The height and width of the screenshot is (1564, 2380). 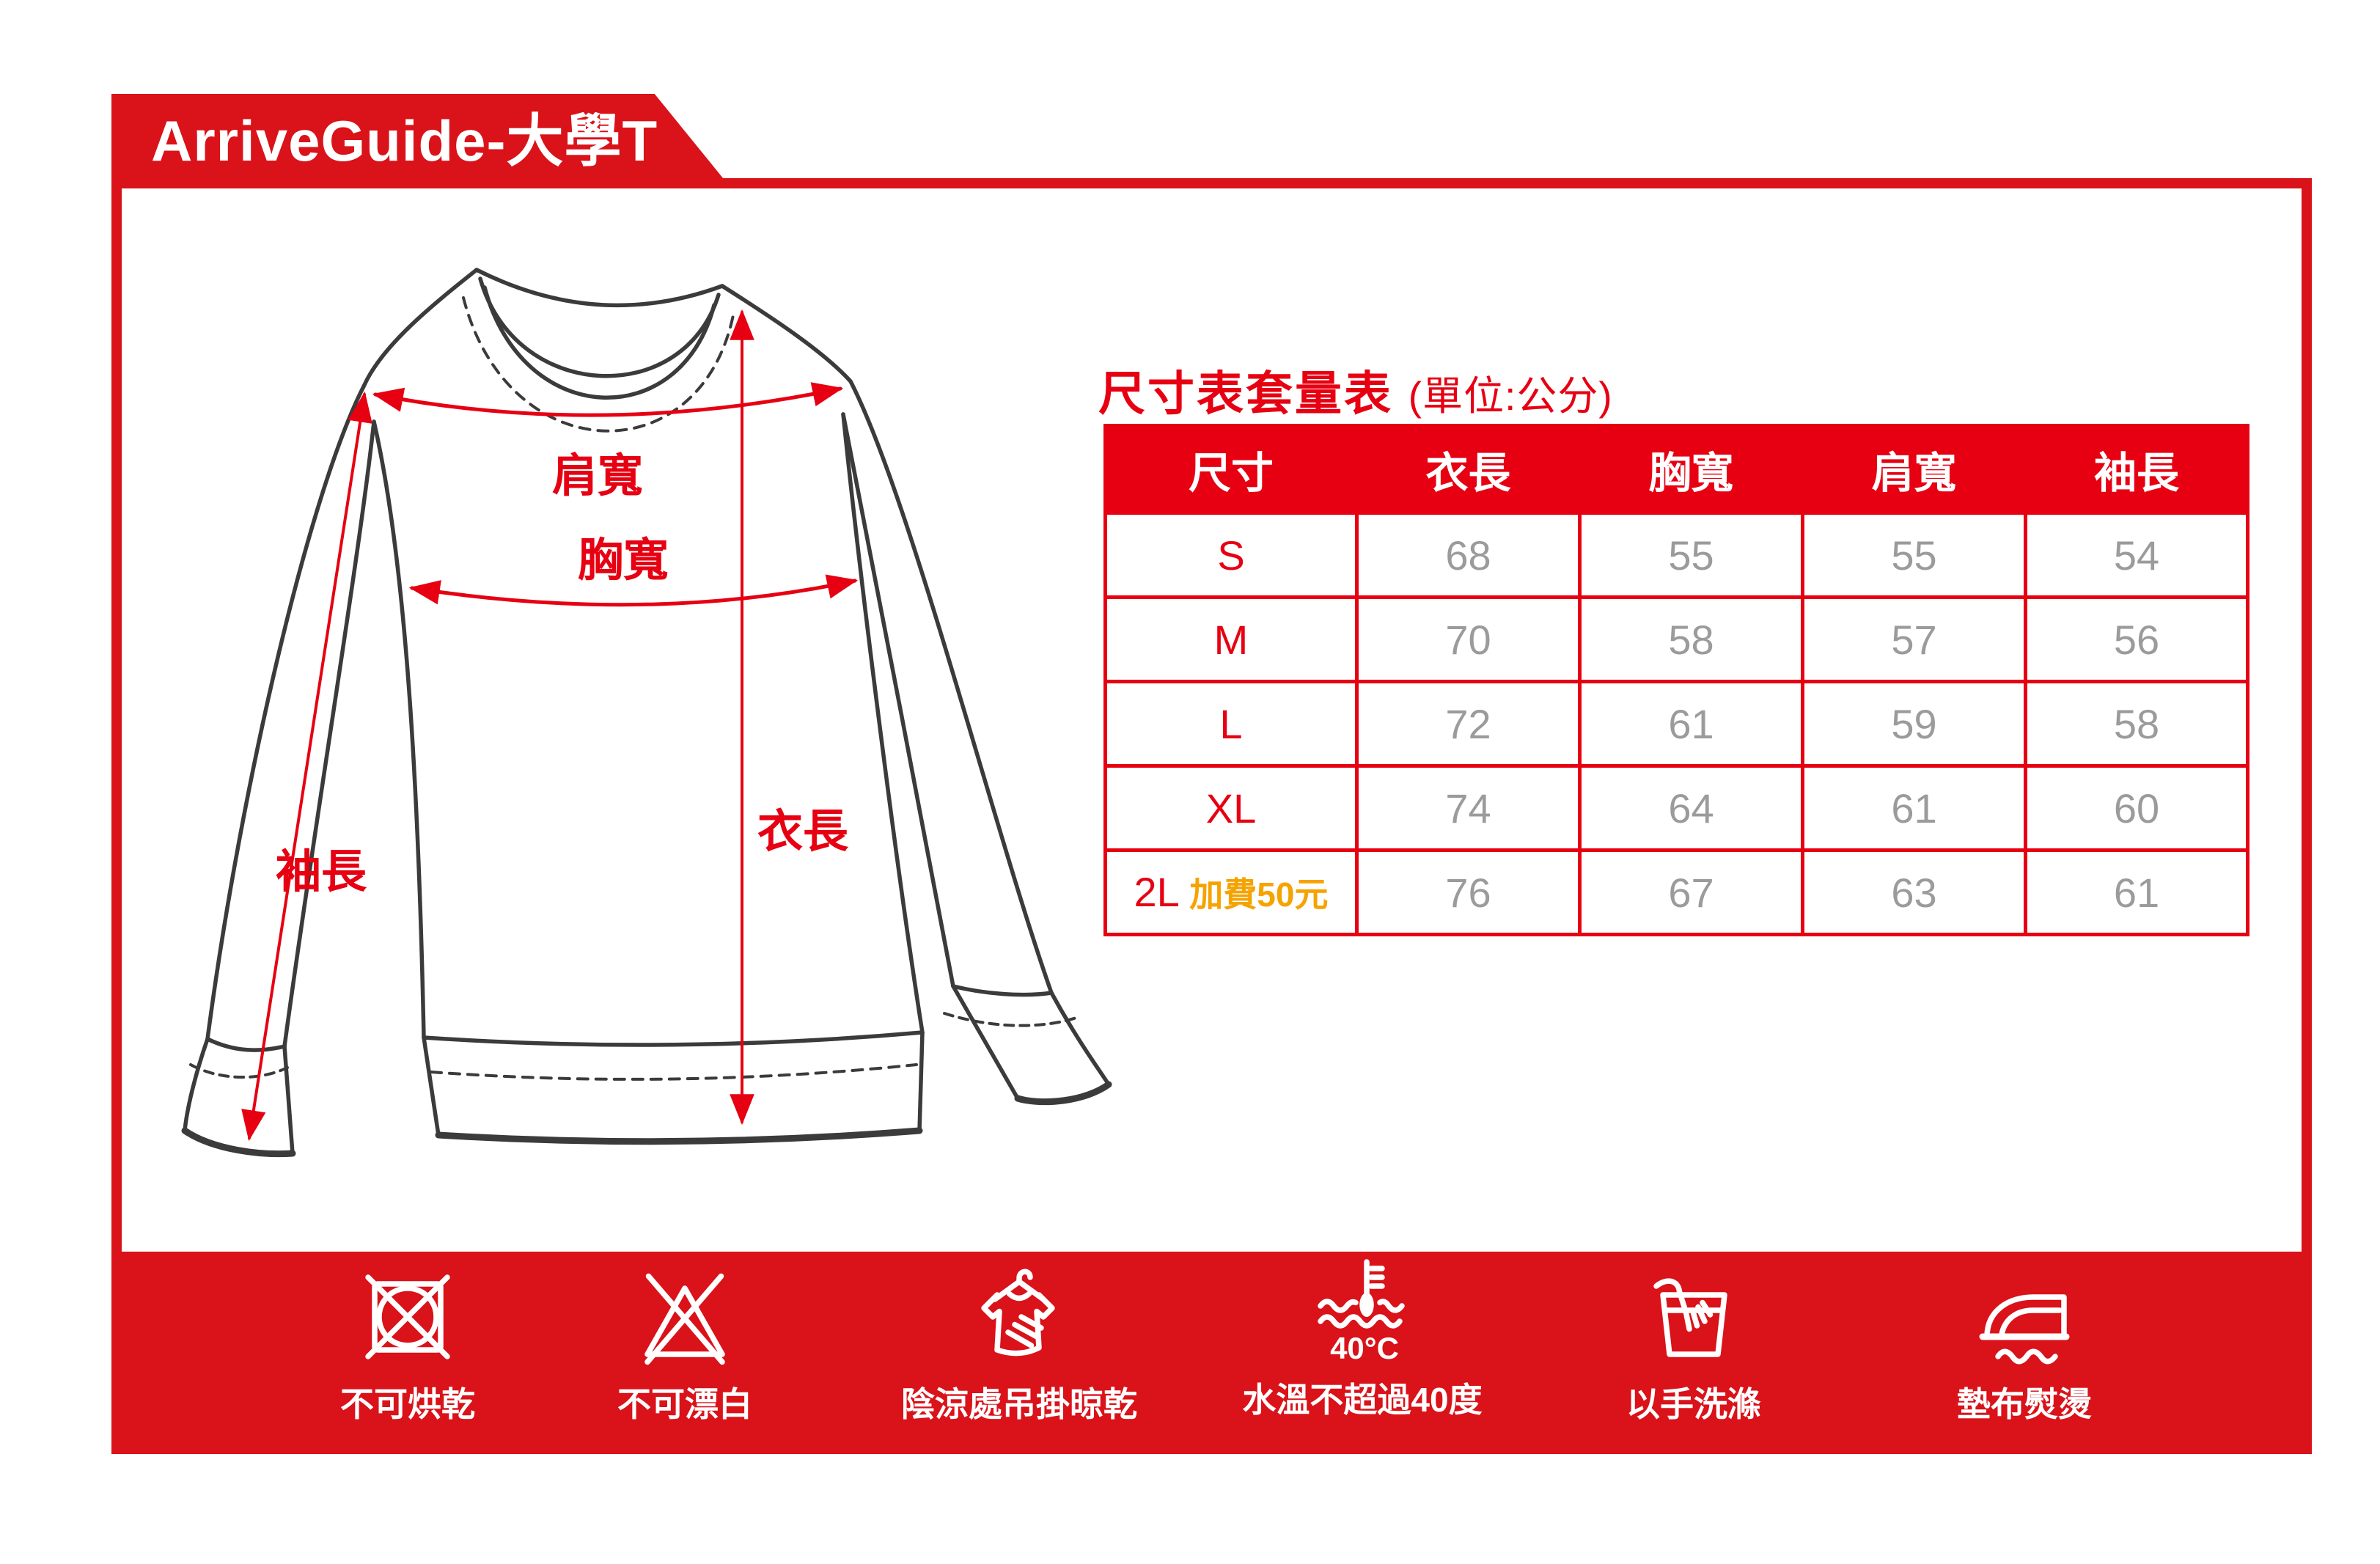 What do you see at coordinates (116, 715) in the screenshot?
I see `frame-border-left` at bounding box center [116, 715].